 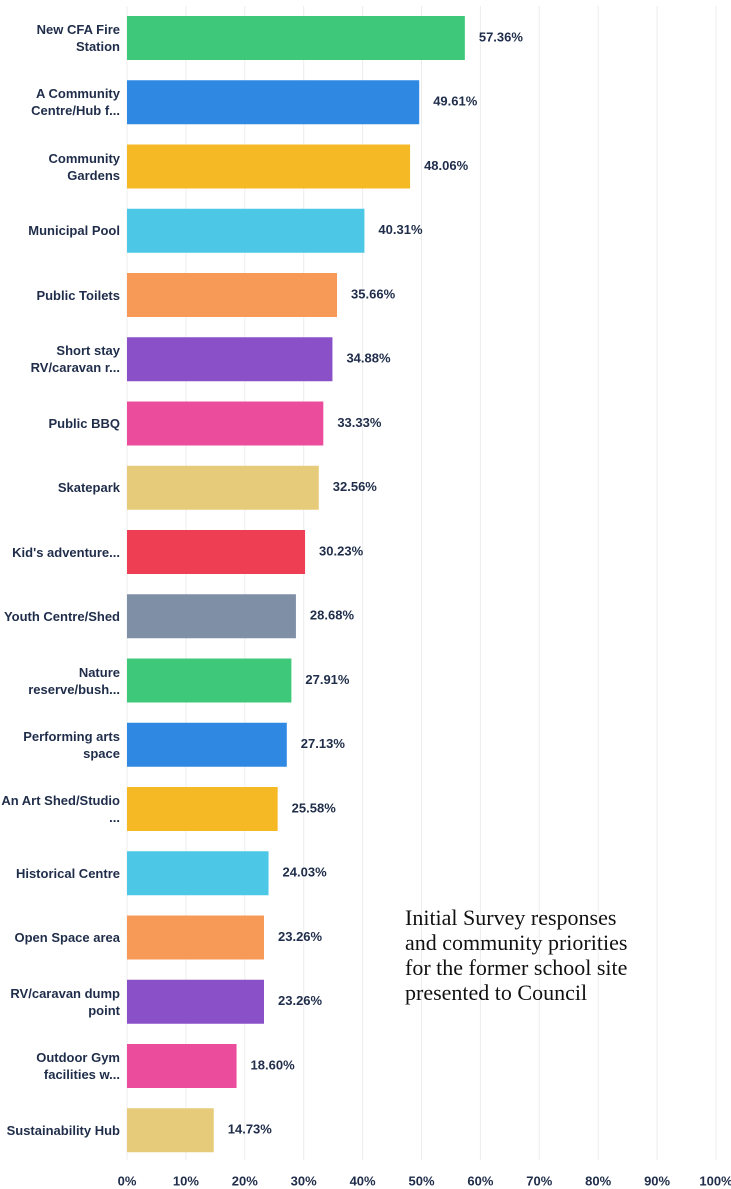 I want to click on annotation-line: and community priorities, so click(x=516, y=942).